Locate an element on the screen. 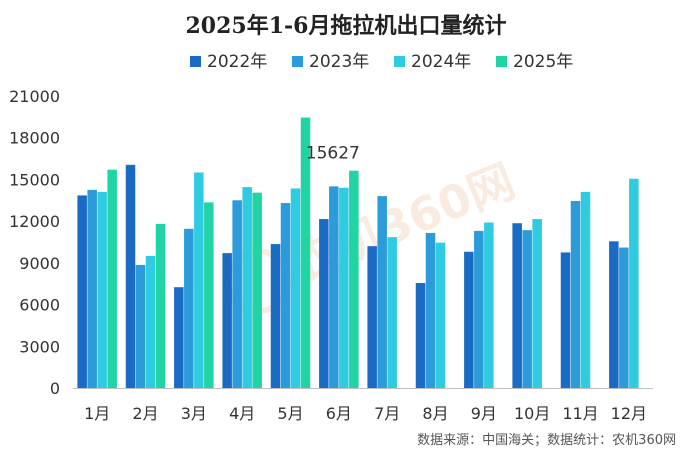  x-tick-label: 12月 is located at coordinates (629, 413).